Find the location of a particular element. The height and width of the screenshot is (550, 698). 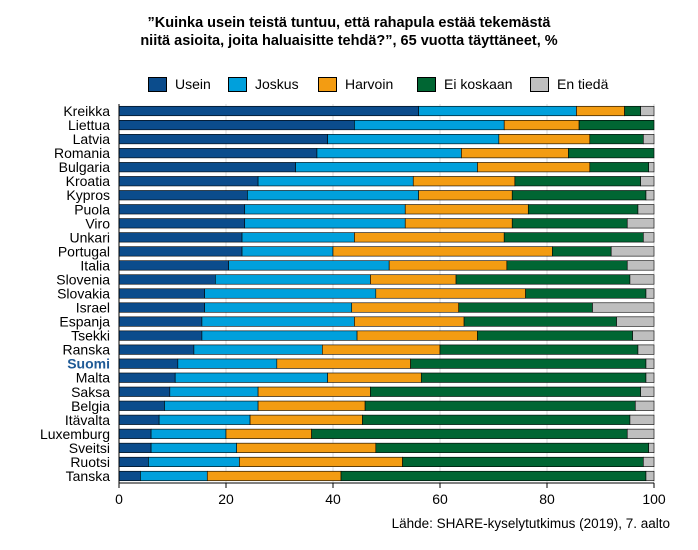

legend-label-0: Usein is located at coordinates (193, 84).